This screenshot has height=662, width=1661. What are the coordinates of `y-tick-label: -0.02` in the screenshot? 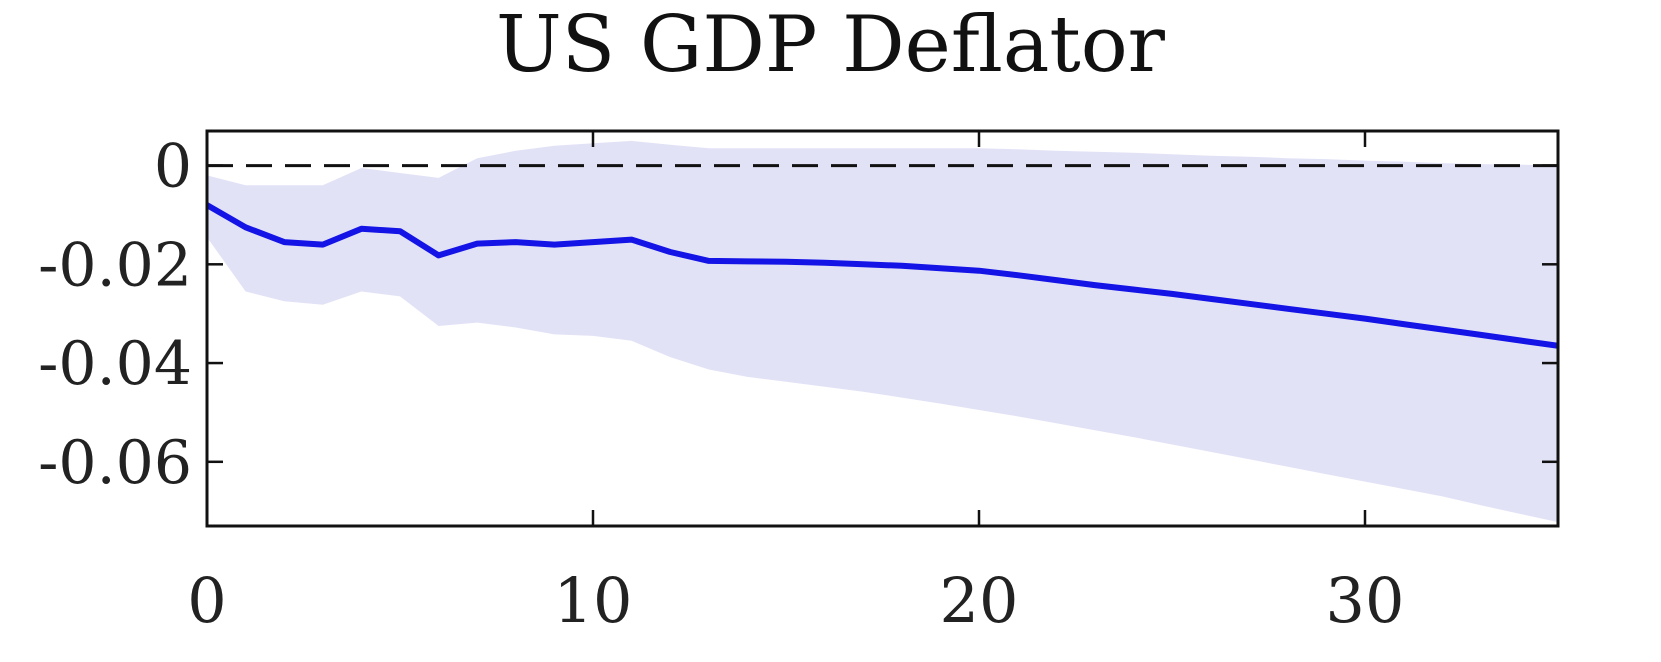 It's located at (115, 265).